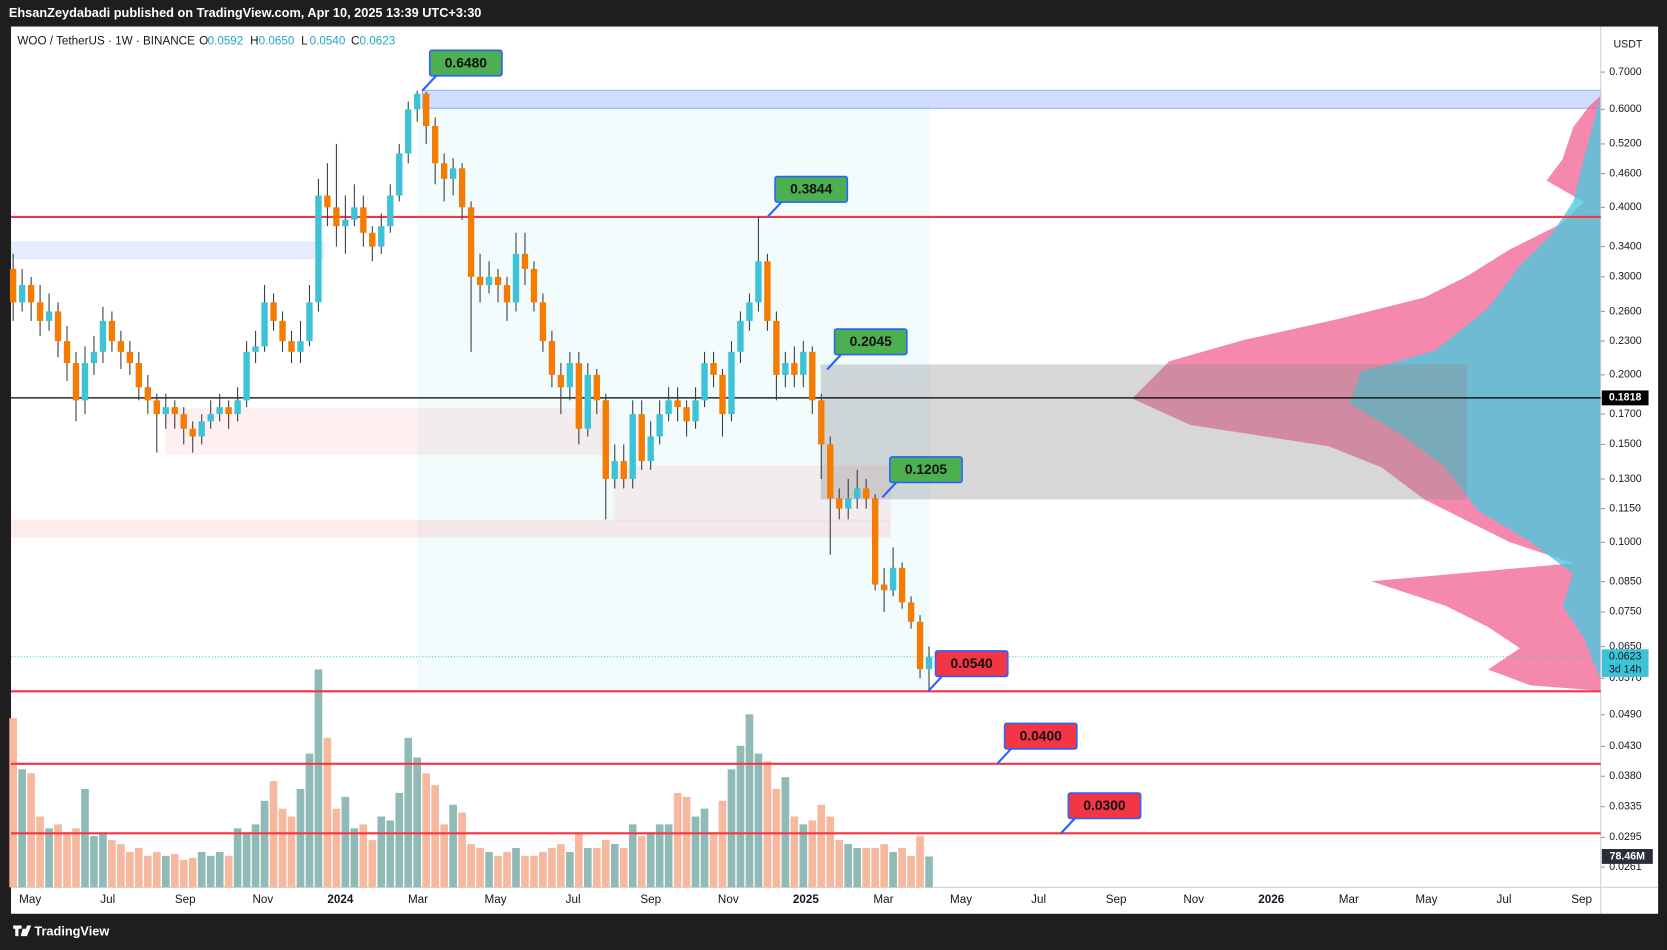 The image size is (1667, 950). I want to click on x-tick-label: May, so click(496, 899).